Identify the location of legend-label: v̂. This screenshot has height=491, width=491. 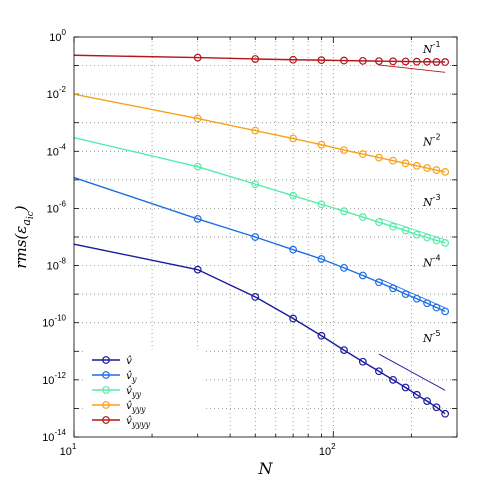
(129, 361).